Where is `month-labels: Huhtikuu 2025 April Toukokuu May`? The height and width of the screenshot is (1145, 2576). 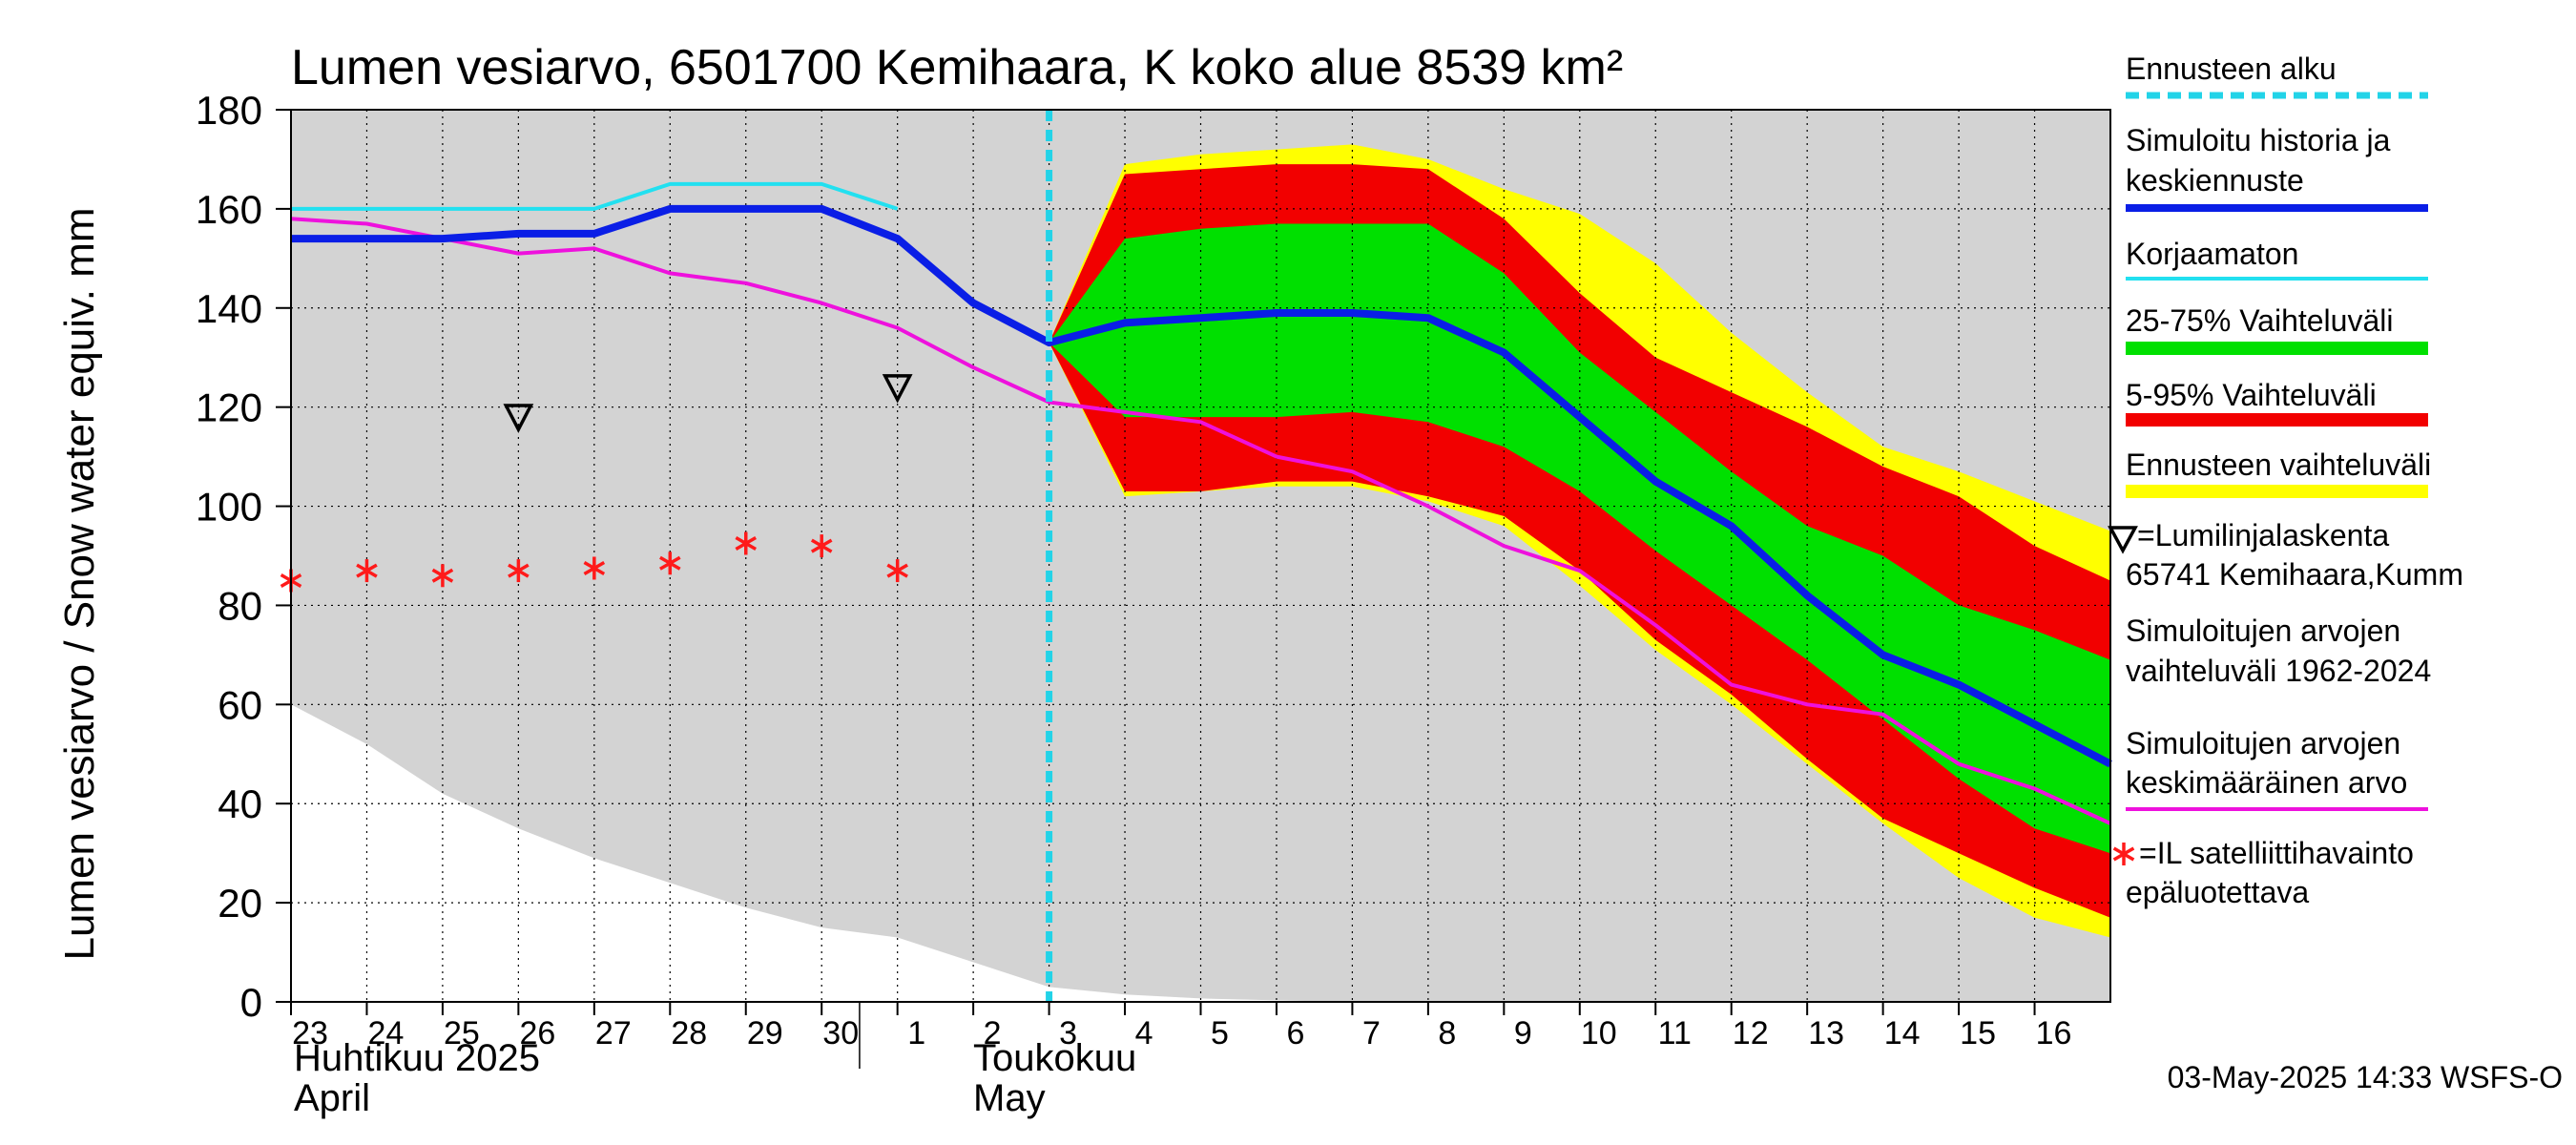 month-labels: Huhtikuu 2025 April Toukokuu May is located at coordinates (715, 1078).